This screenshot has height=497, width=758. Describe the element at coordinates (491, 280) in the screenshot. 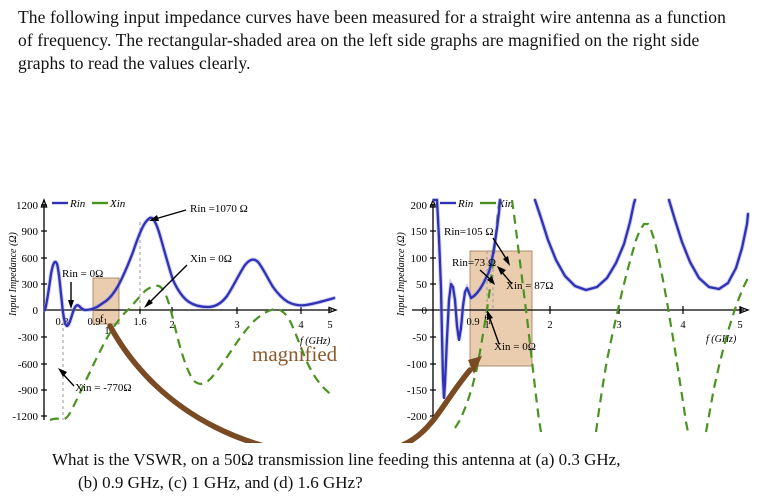

I see `right-annot-rin73-arrowhead-icon` at that location.